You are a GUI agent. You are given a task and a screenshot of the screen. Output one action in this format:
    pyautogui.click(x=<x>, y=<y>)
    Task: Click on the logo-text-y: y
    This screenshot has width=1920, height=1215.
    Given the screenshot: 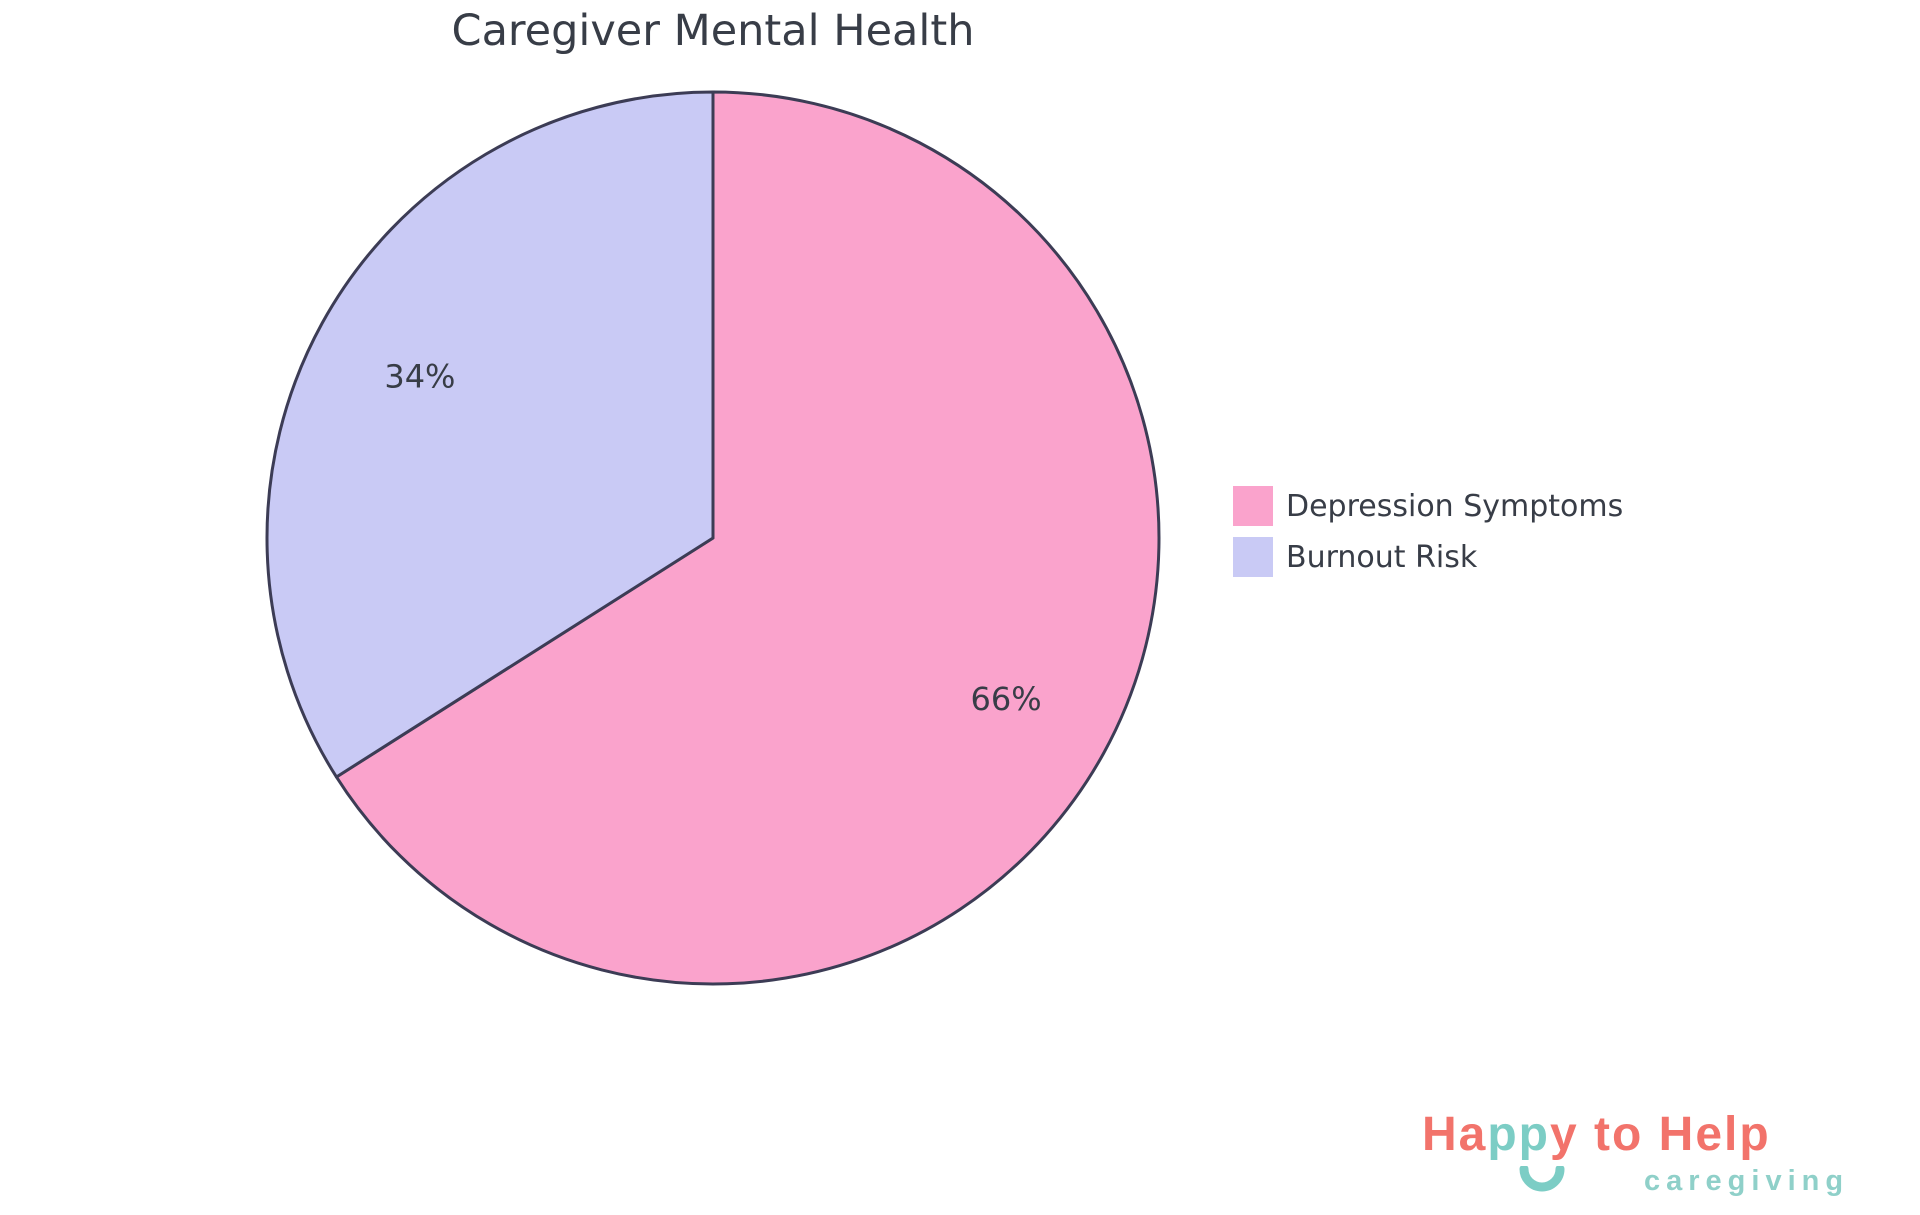 What is the action you would take?
    pyautogui.click(x=1564, y=1134)
    